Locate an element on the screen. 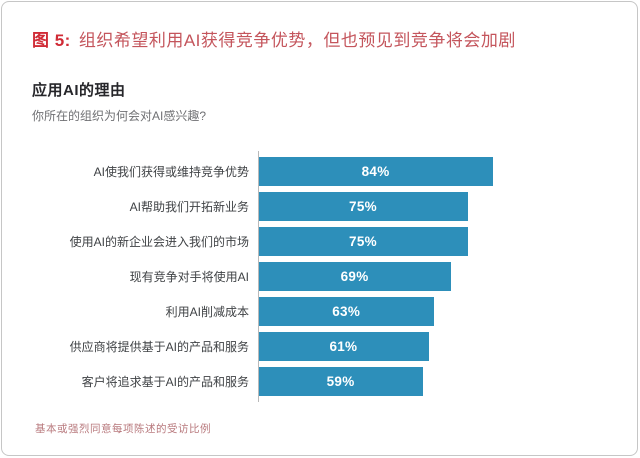  chart-footnote: 基本或强烈同意每项陈述的受访比例 is located at coordinates (123, 429).